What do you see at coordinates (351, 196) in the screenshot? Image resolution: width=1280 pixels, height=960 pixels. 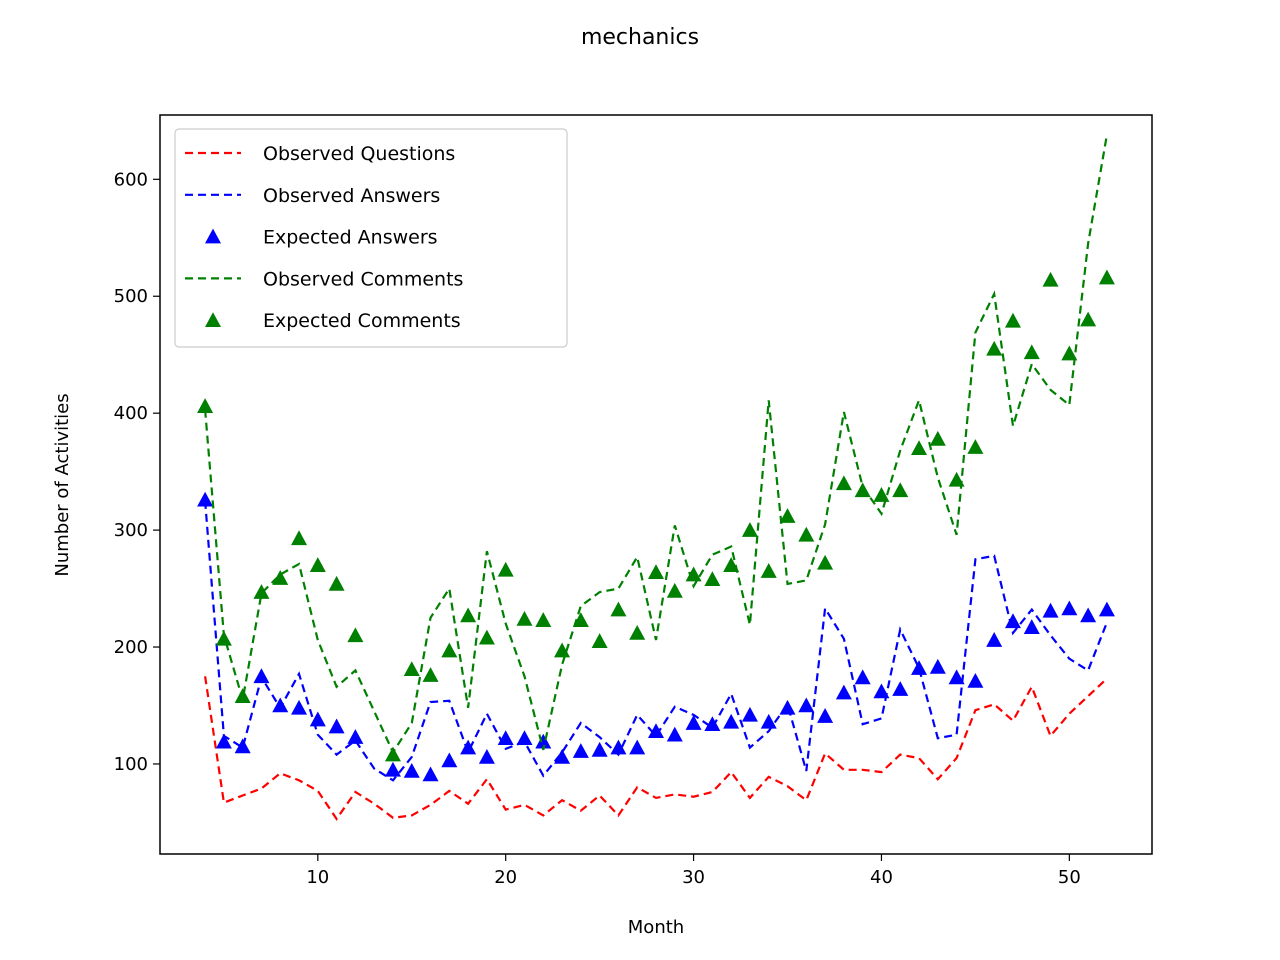 I see `legend-label: Observed Answers` at bounding box center [351, 196].